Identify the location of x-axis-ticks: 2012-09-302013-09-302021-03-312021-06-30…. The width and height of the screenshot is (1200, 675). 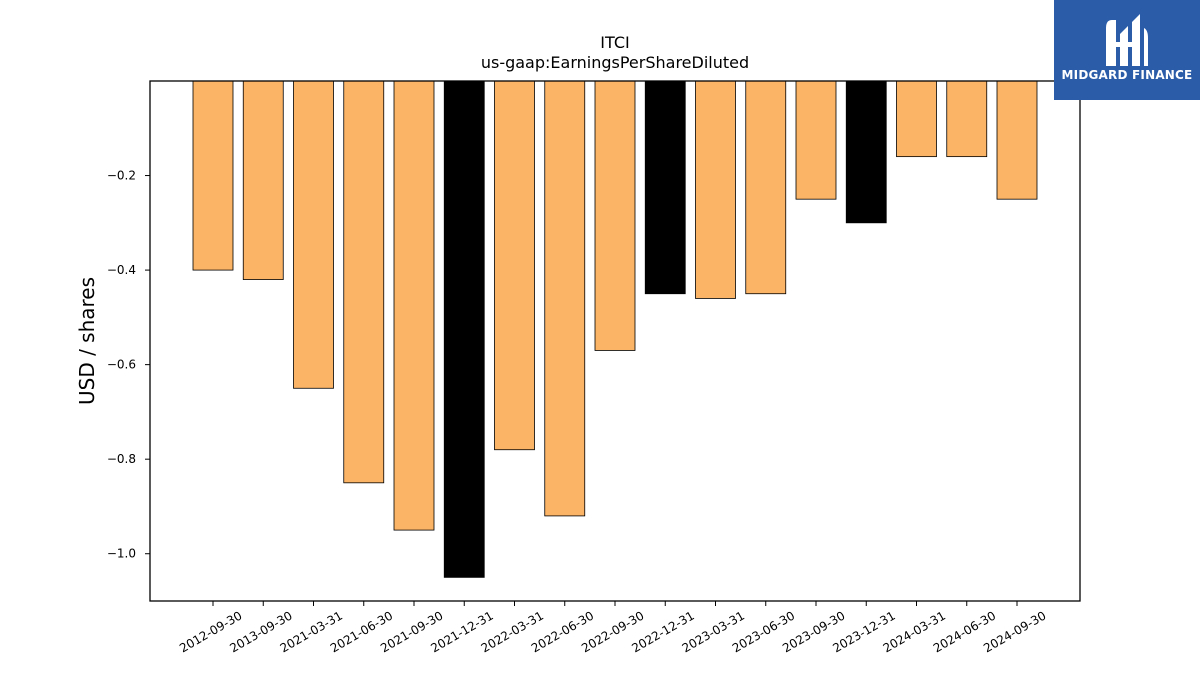
(613, 628).